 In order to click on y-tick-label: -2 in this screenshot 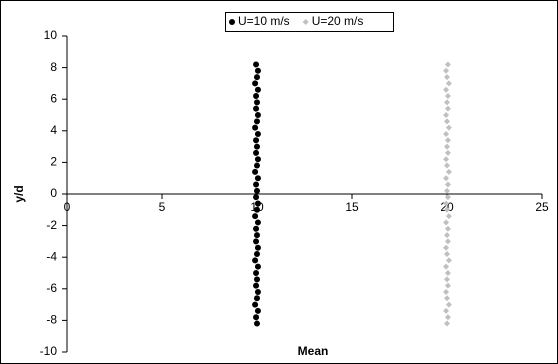, I will do `click(51, 225)`.